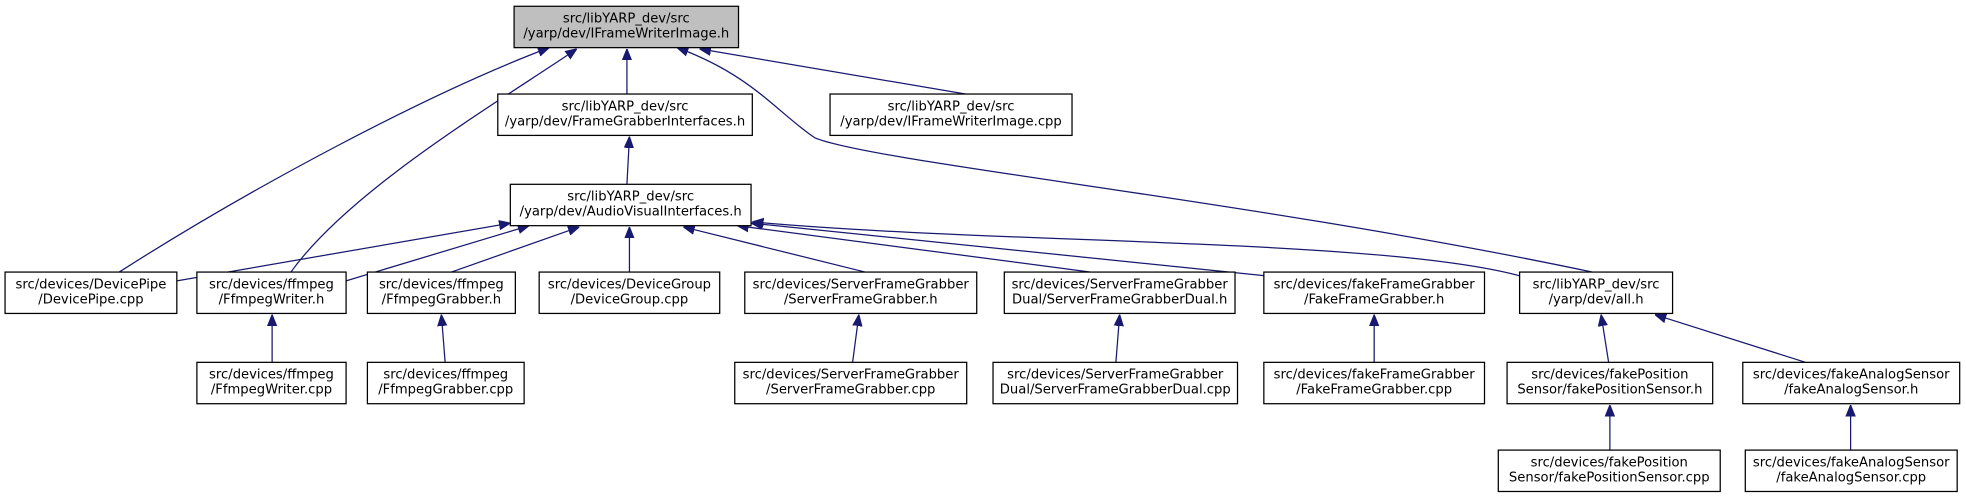  What do you see at coordinates (1374, 299) in the screenshot?
I see `node-label: /FakeFrameGrabber.h` at bounding box center [1374, 299].